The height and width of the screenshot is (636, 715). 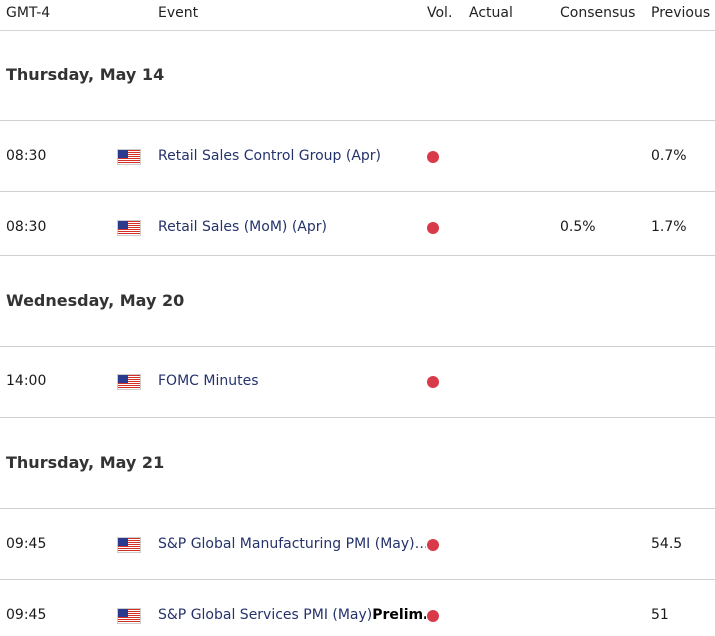 What do you see at coordinates (178, 13) in the screenshot?
I see `event-column-header: Event` at bounding box center [178, 13].